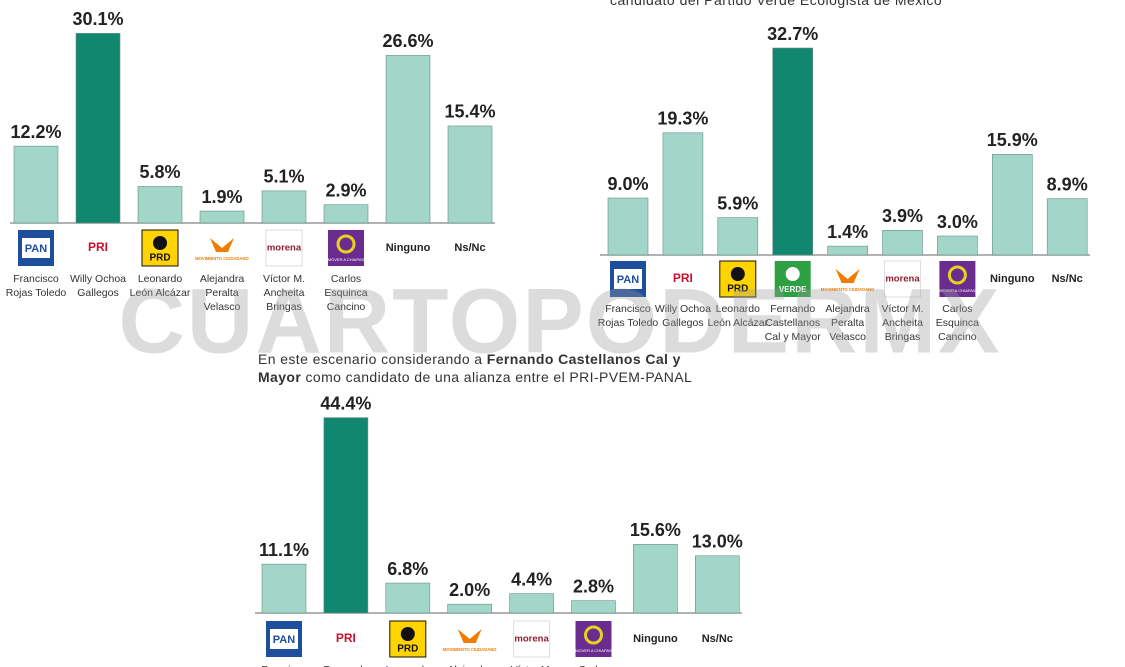 This screenshot has width=1125, height=667. What do you see at coordinates (407, 41) in the screenshot?
I see `value-label: 26.6%` at bounding box center [407, 41].